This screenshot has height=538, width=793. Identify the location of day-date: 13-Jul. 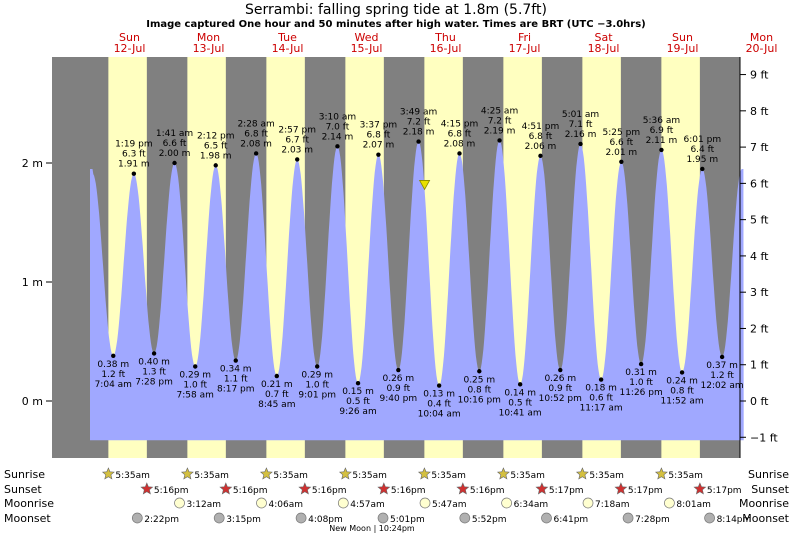
(209, 48).